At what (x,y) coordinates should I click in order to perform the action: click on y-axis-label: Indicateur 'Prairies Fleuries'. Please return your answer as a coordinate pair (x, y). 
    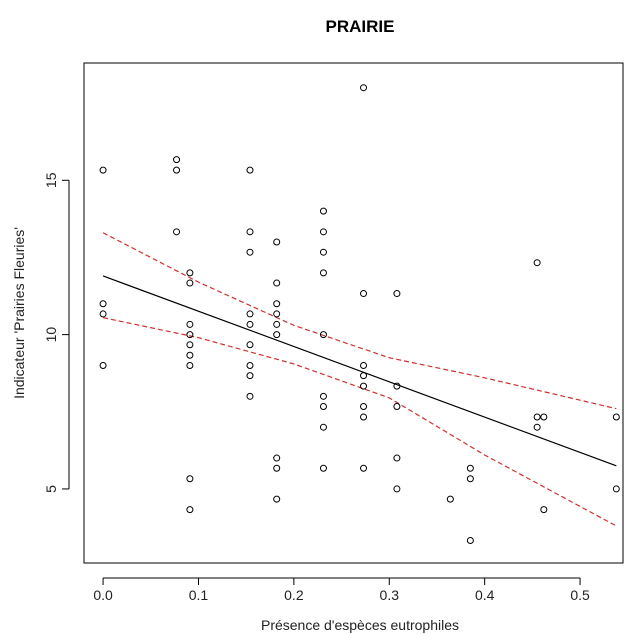
    Looking at the image, I should click on (19, 313).